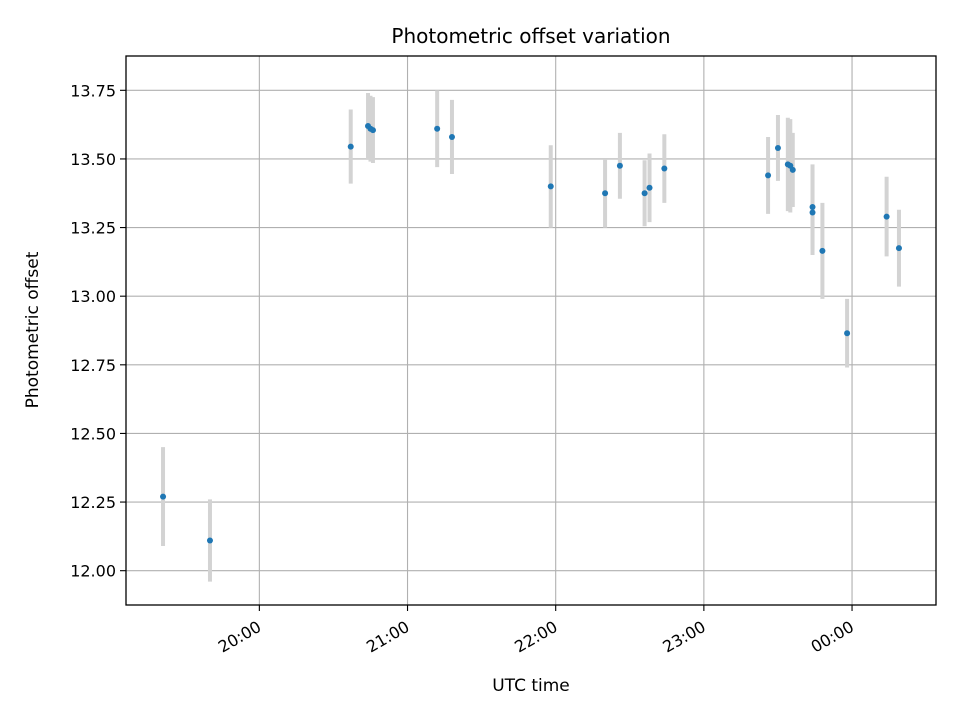  What do you see at coordinates (93, 228) in the screenshot?
I see `y-tick-label: 13.25` at bounding box center [93, 228].